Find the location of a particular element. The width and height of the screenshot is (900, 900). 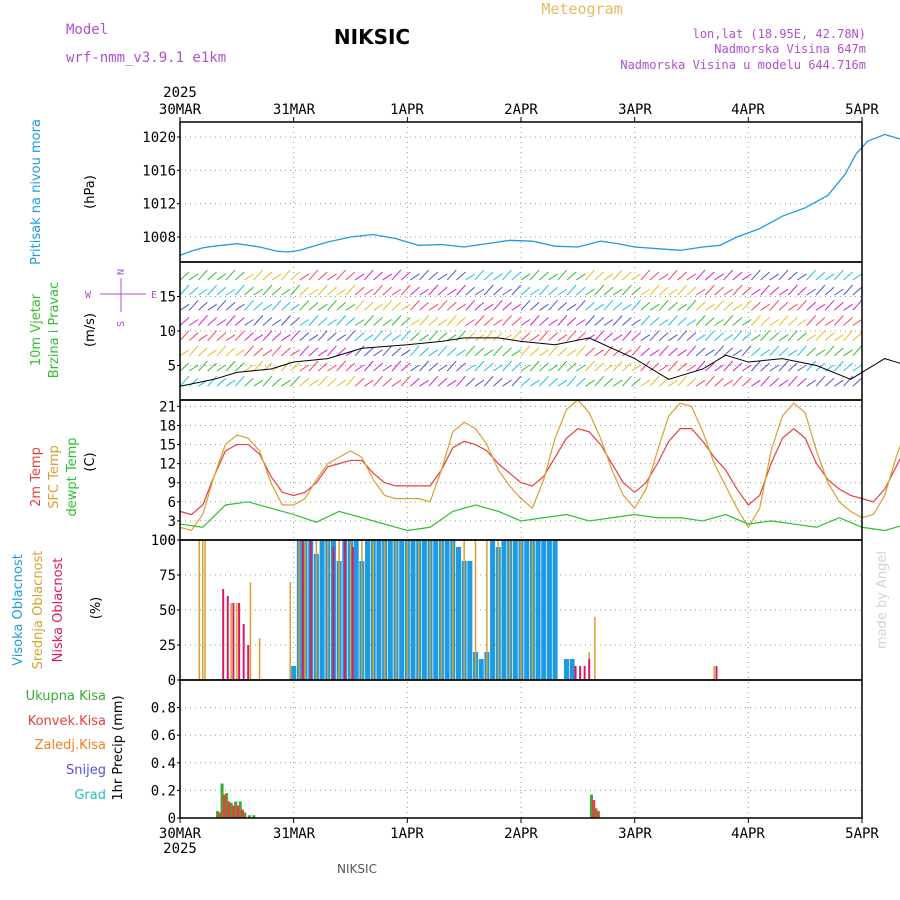

y-tick-label: 10 is located at coordinates (167, 332).